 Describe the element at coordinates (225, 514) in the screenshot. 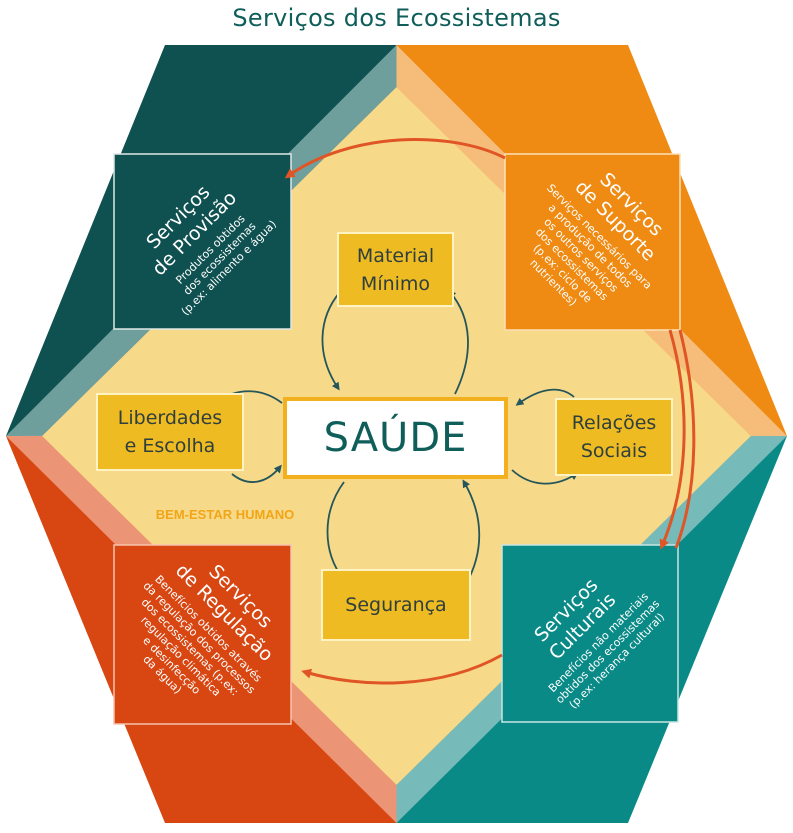

I see `bem-estar-label: BEM-ESTAR HUMANO` at that location.